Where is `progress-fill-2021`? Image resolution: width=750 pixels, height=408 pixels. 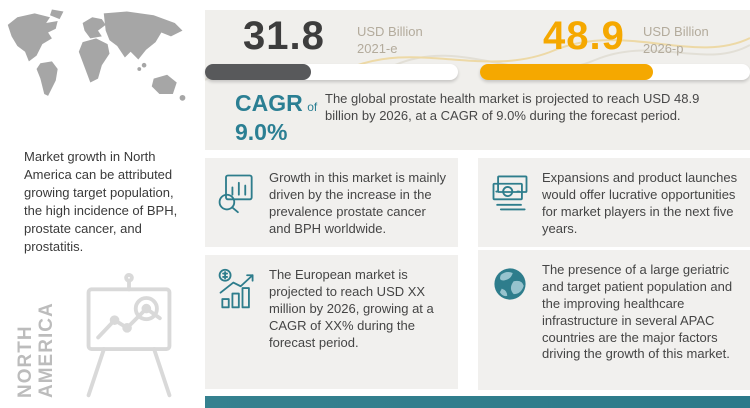
progress-fill-2021 is located at coordinates (258, 72).